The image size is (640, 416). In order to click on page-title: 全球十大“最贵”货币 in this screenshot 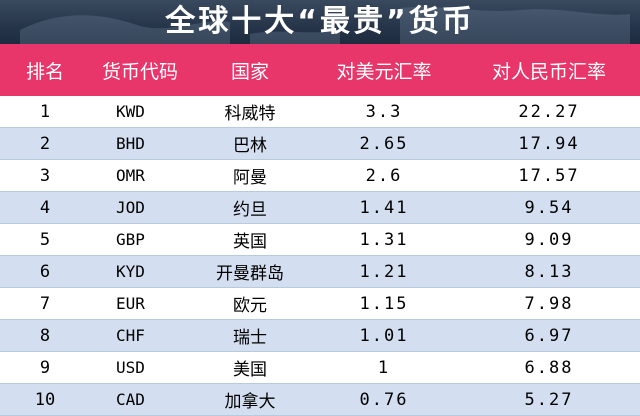, I will do `click(320, 21)`.